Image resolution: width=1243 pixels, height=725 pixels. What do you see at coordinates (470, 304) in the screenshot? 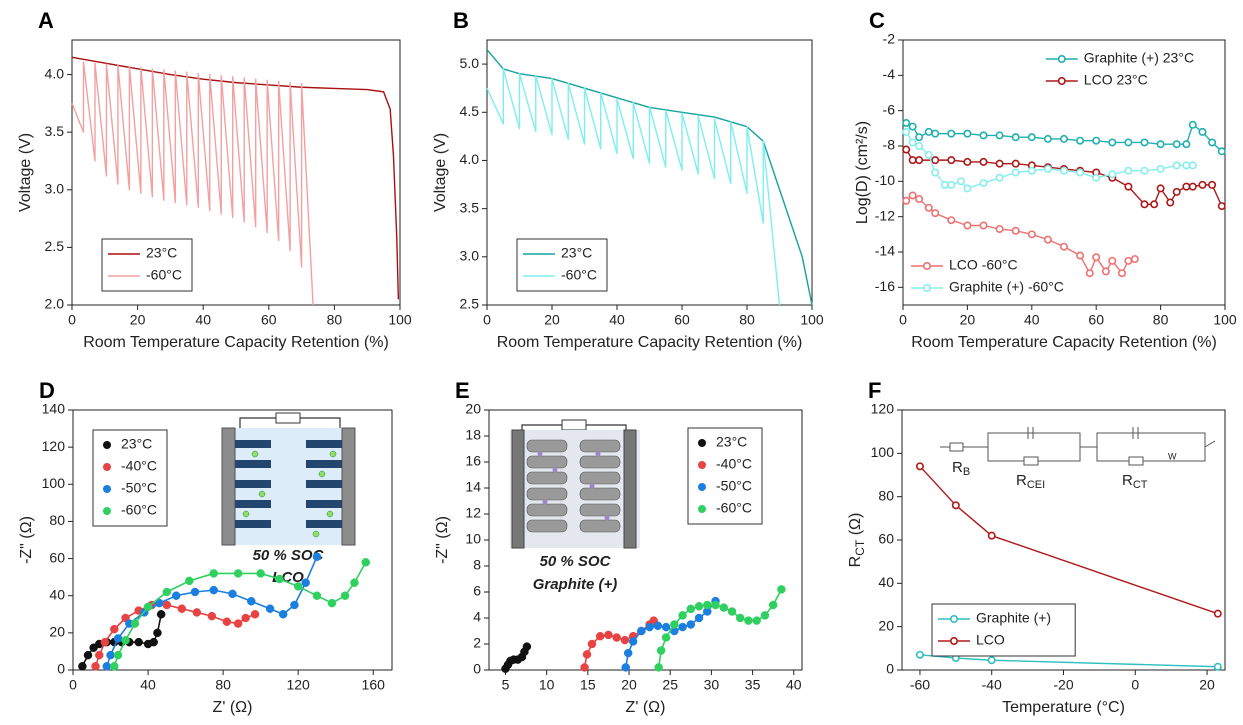
I see `y-tick-label: 2.5` at bounding box center [470, 304].